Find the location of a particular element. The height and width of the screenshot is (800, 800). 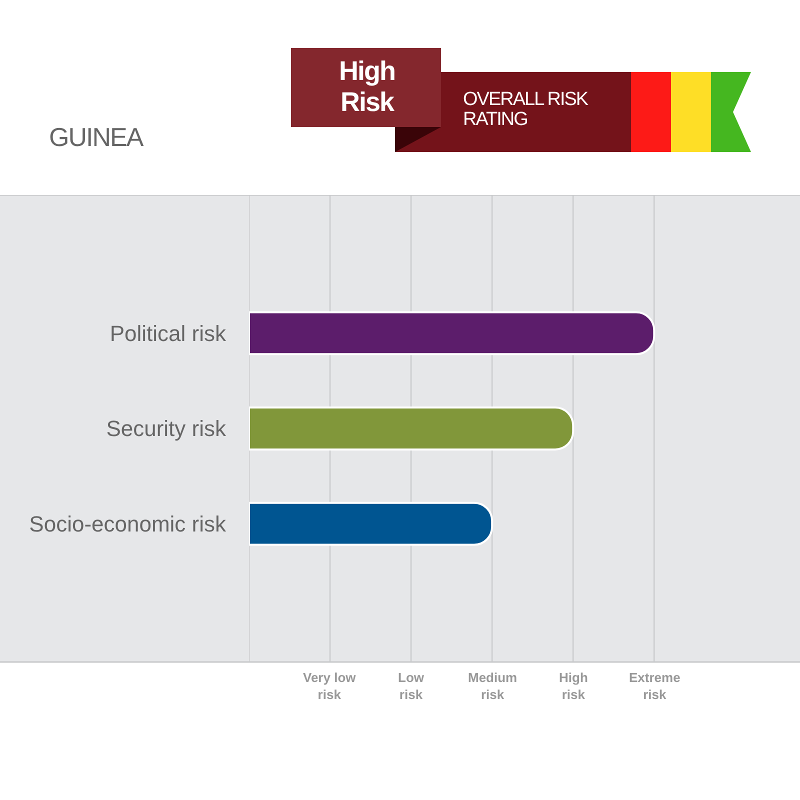

y-tick-label: Socio-economic risk is located at coordinates (128, 524).